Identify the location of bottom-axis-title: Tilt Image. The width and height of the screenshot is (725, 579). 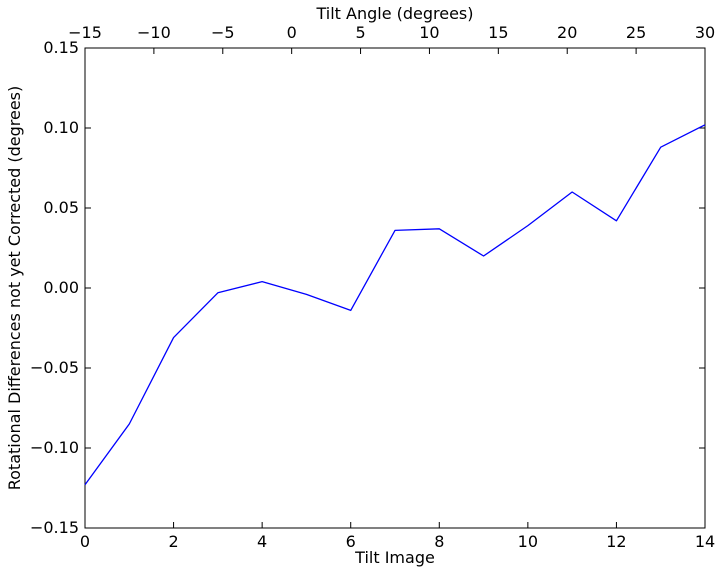
(394, 557).